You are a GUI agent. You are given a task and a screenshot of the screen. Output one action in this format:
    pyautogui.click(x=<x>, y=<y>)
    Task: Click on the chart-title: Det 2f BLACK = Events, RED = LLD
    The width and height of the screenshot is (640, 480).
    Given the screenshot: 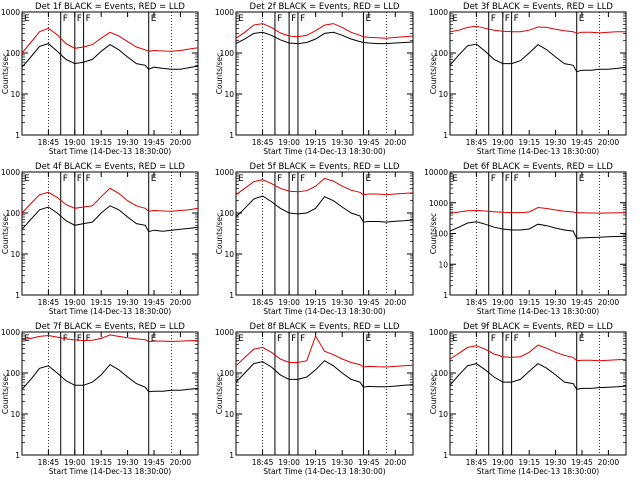 What is the action you would take?
    pyautogui.click(x=325, y=7)
    